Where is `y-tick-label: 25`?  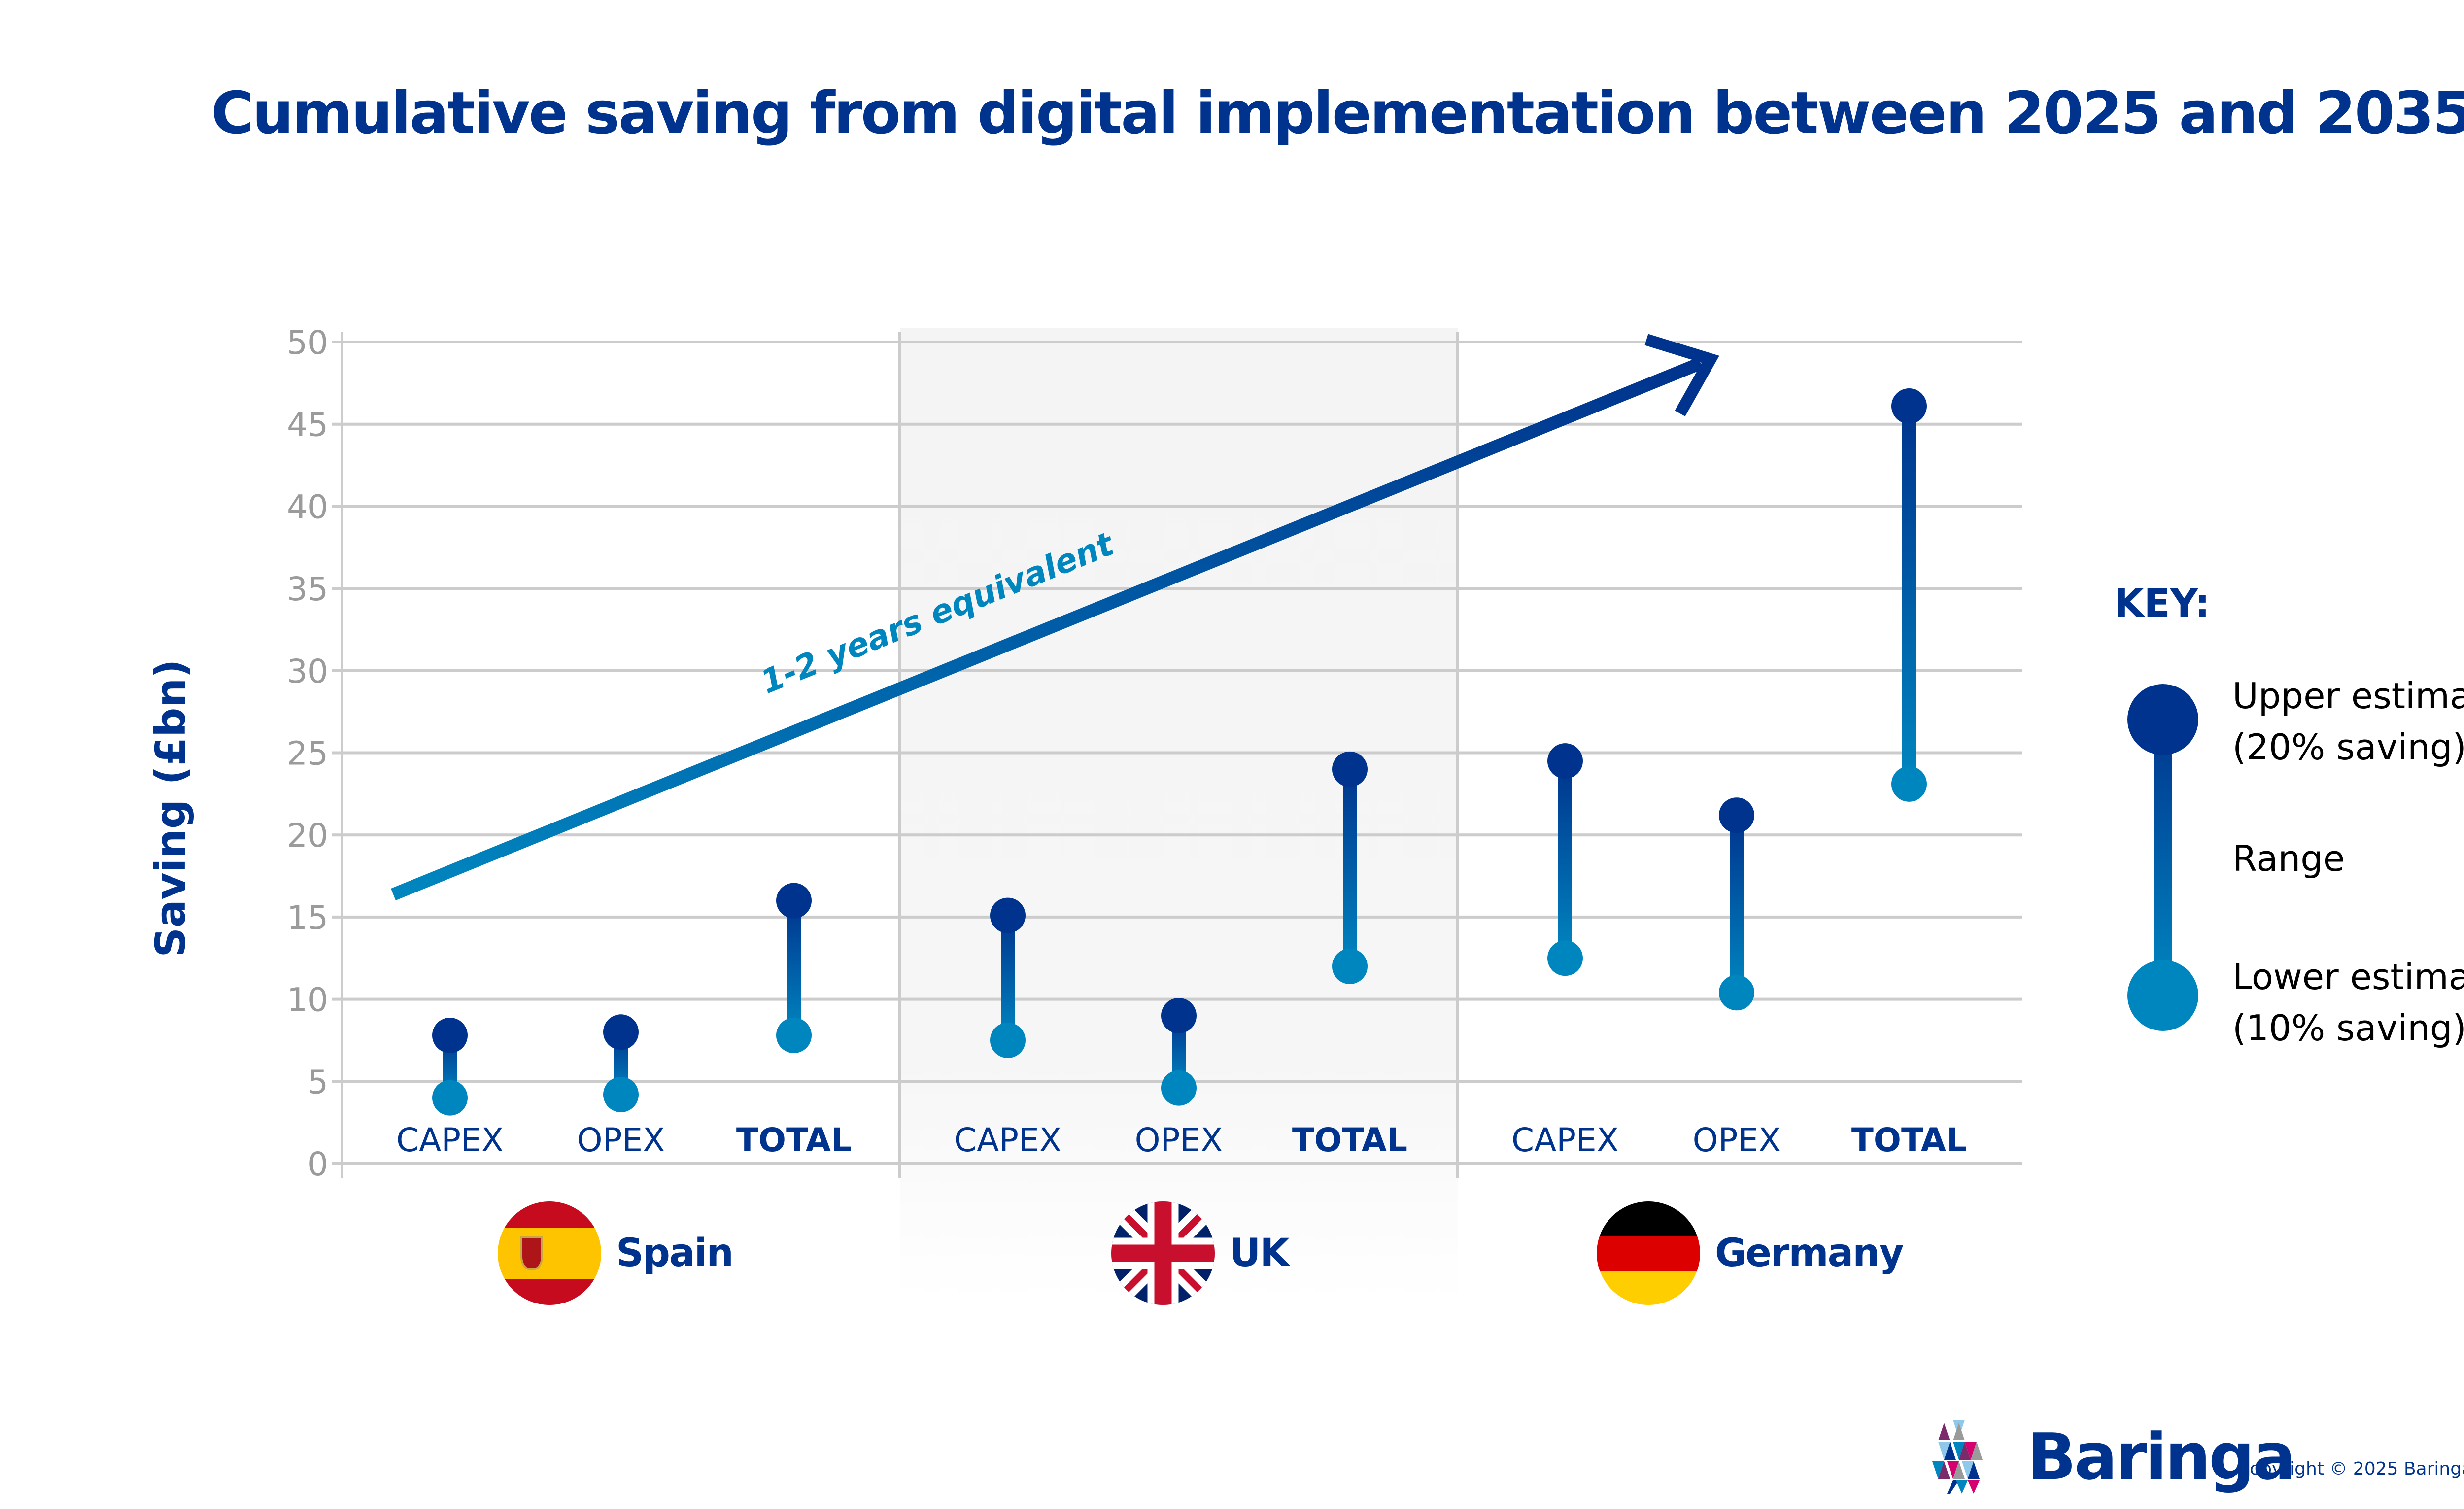 y-tick-label: 25 is located at coordinates (307, 754).